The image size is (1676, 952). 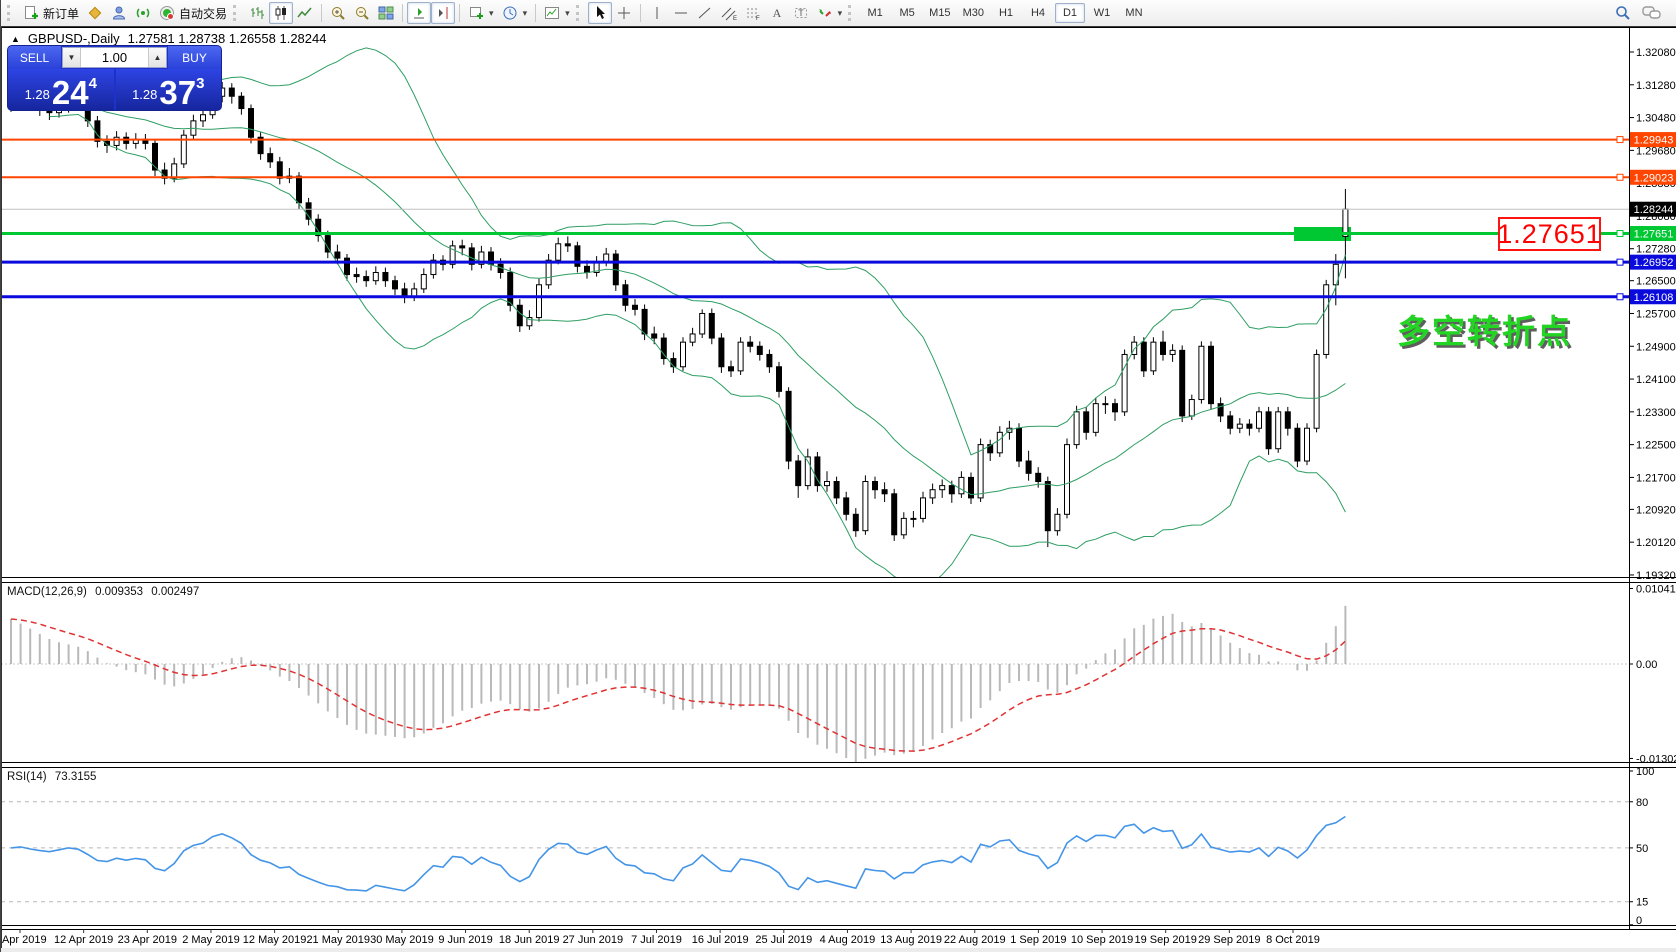 I want to click on equidistant-channel-button: E, so click(x=729, y=13).